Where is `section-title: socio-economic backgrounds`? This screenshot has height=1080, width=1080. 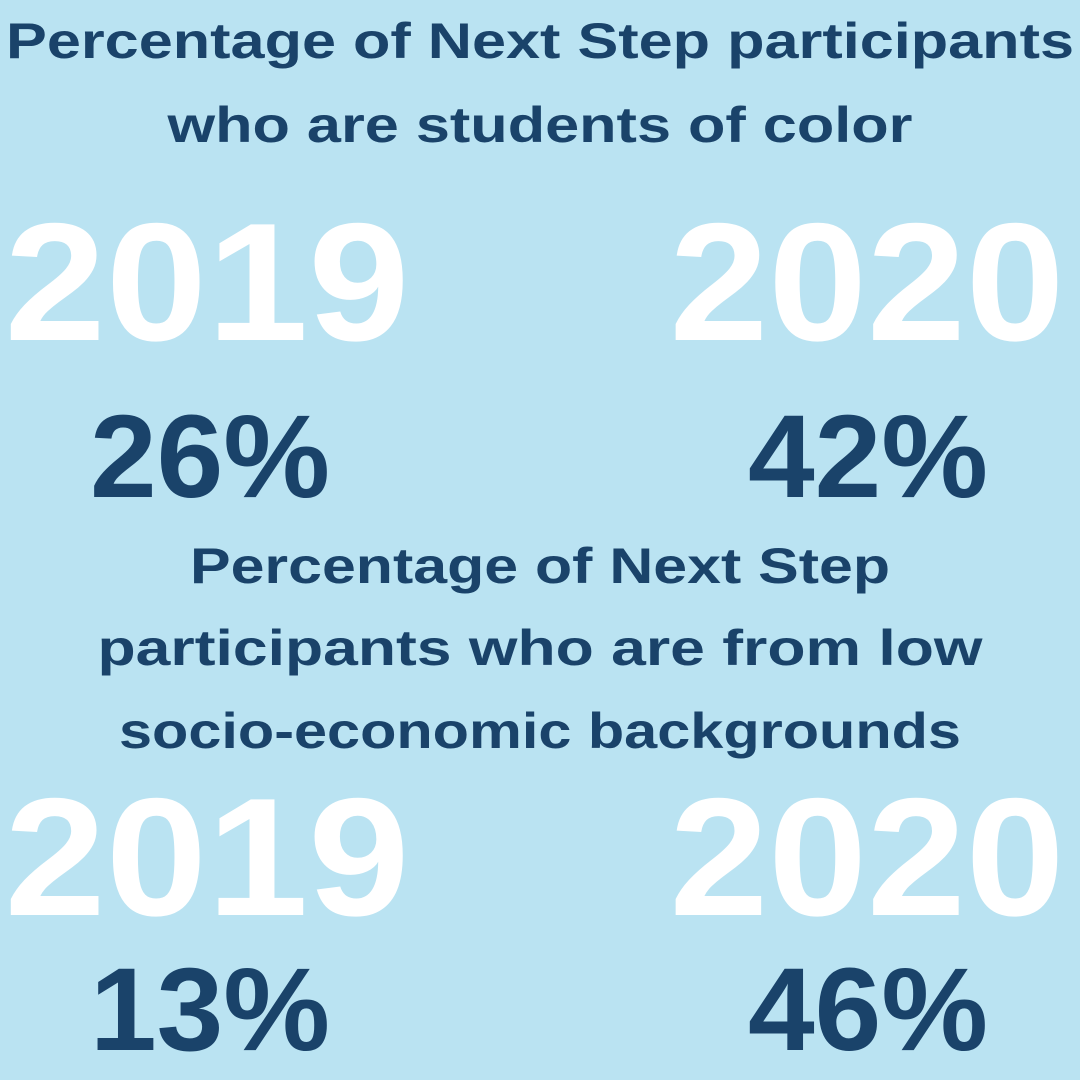
section-title: socio-economic backgrounds is located at coordinates (540, 731).